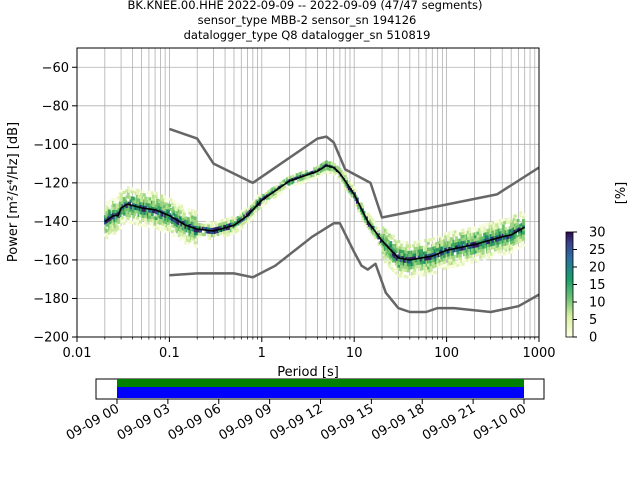 The image size is (640, 480). Describe the element at coordinates (13, 192) in the screenshot. I see `y-axis-label: Power [m²/s⁴/Hz] [dB]` at that location.